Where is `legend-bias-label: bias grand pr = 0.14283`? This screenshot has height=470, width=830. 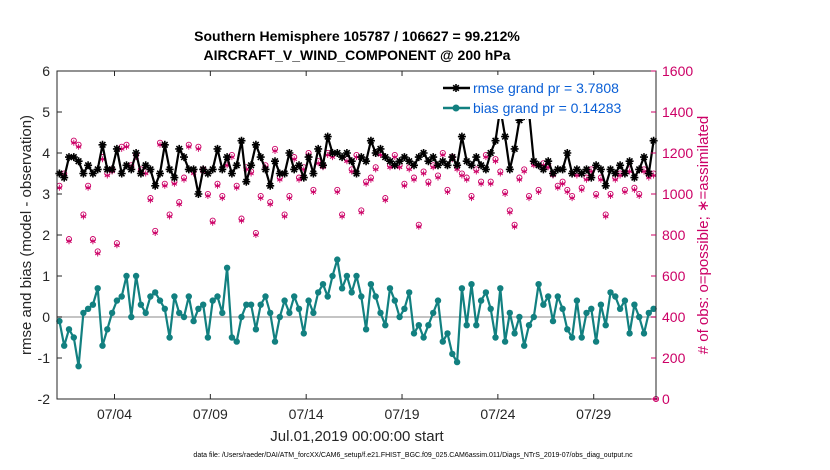 legend-bias-label: bias grand pr = 0.14283 is located at coordinates (547, 108).